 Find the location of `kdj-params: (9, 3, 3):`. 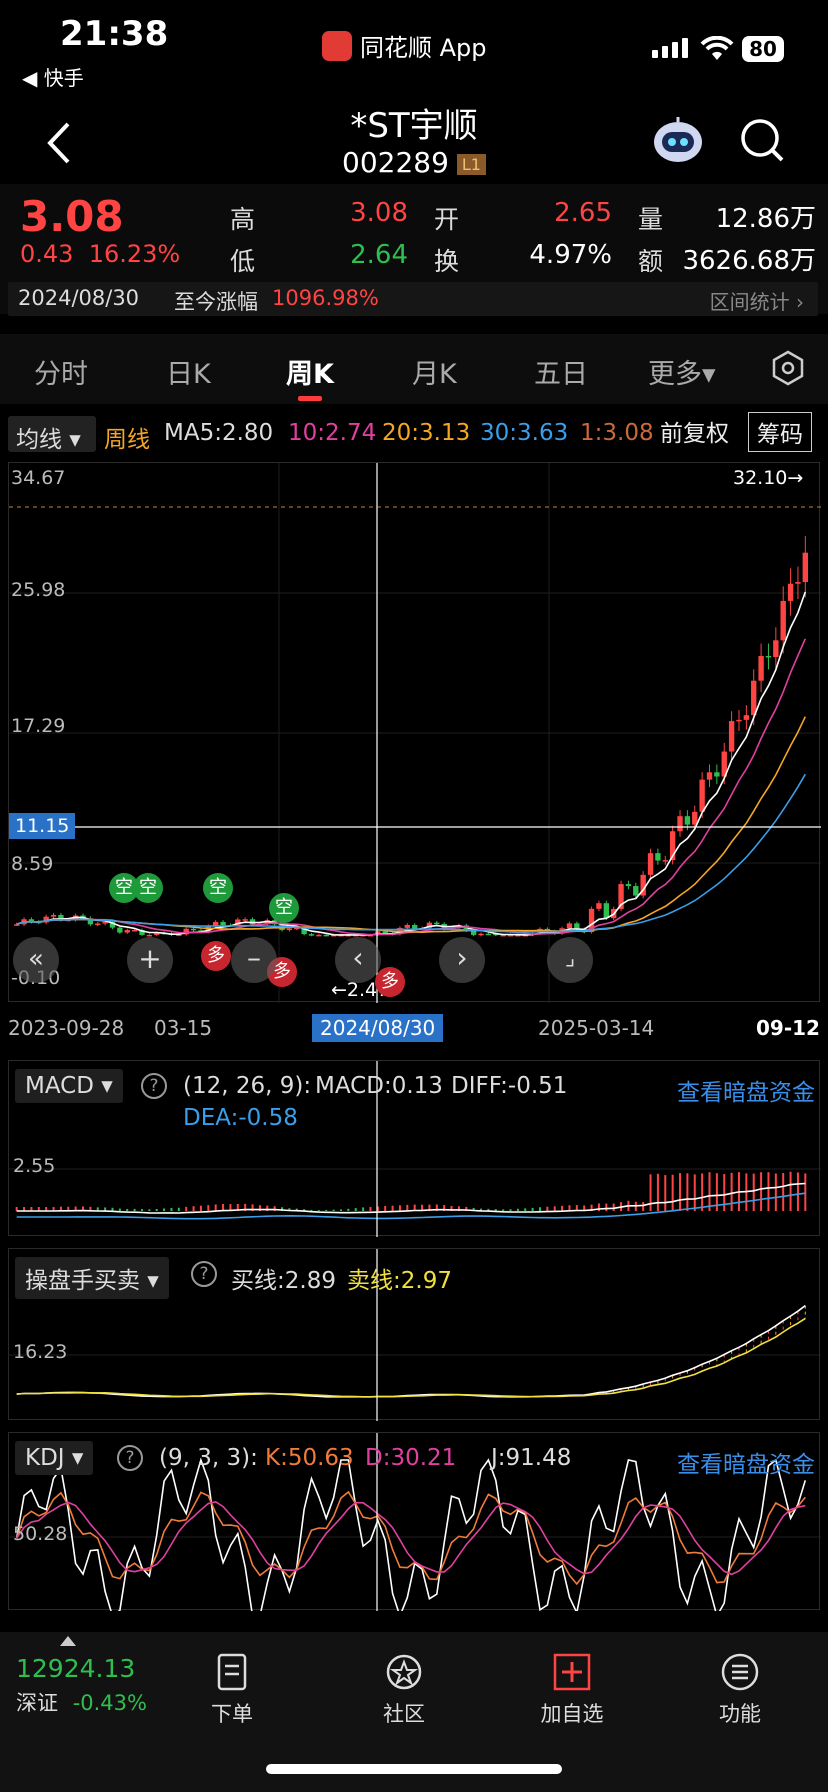

kdj-params: (9, 3, 3): is located at coordinates (208, 1458).